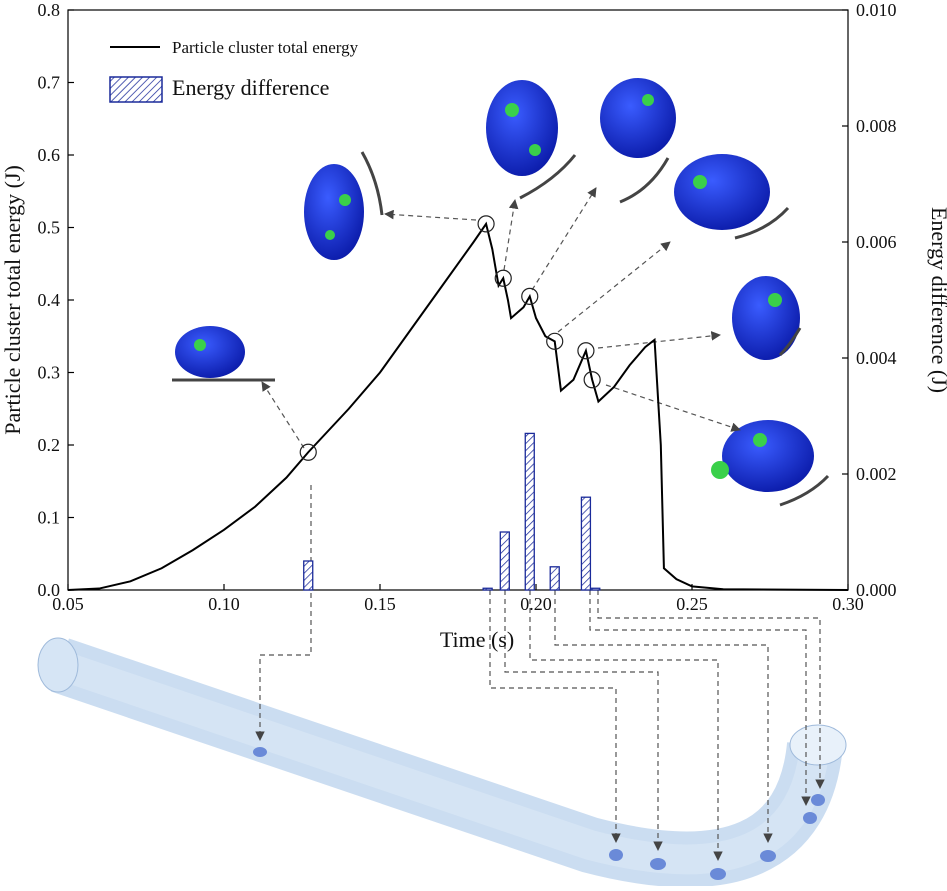 The height and width of the screenshot is (891, 947). I want to click on y-tick-label: 0.8, so click(49, 10).